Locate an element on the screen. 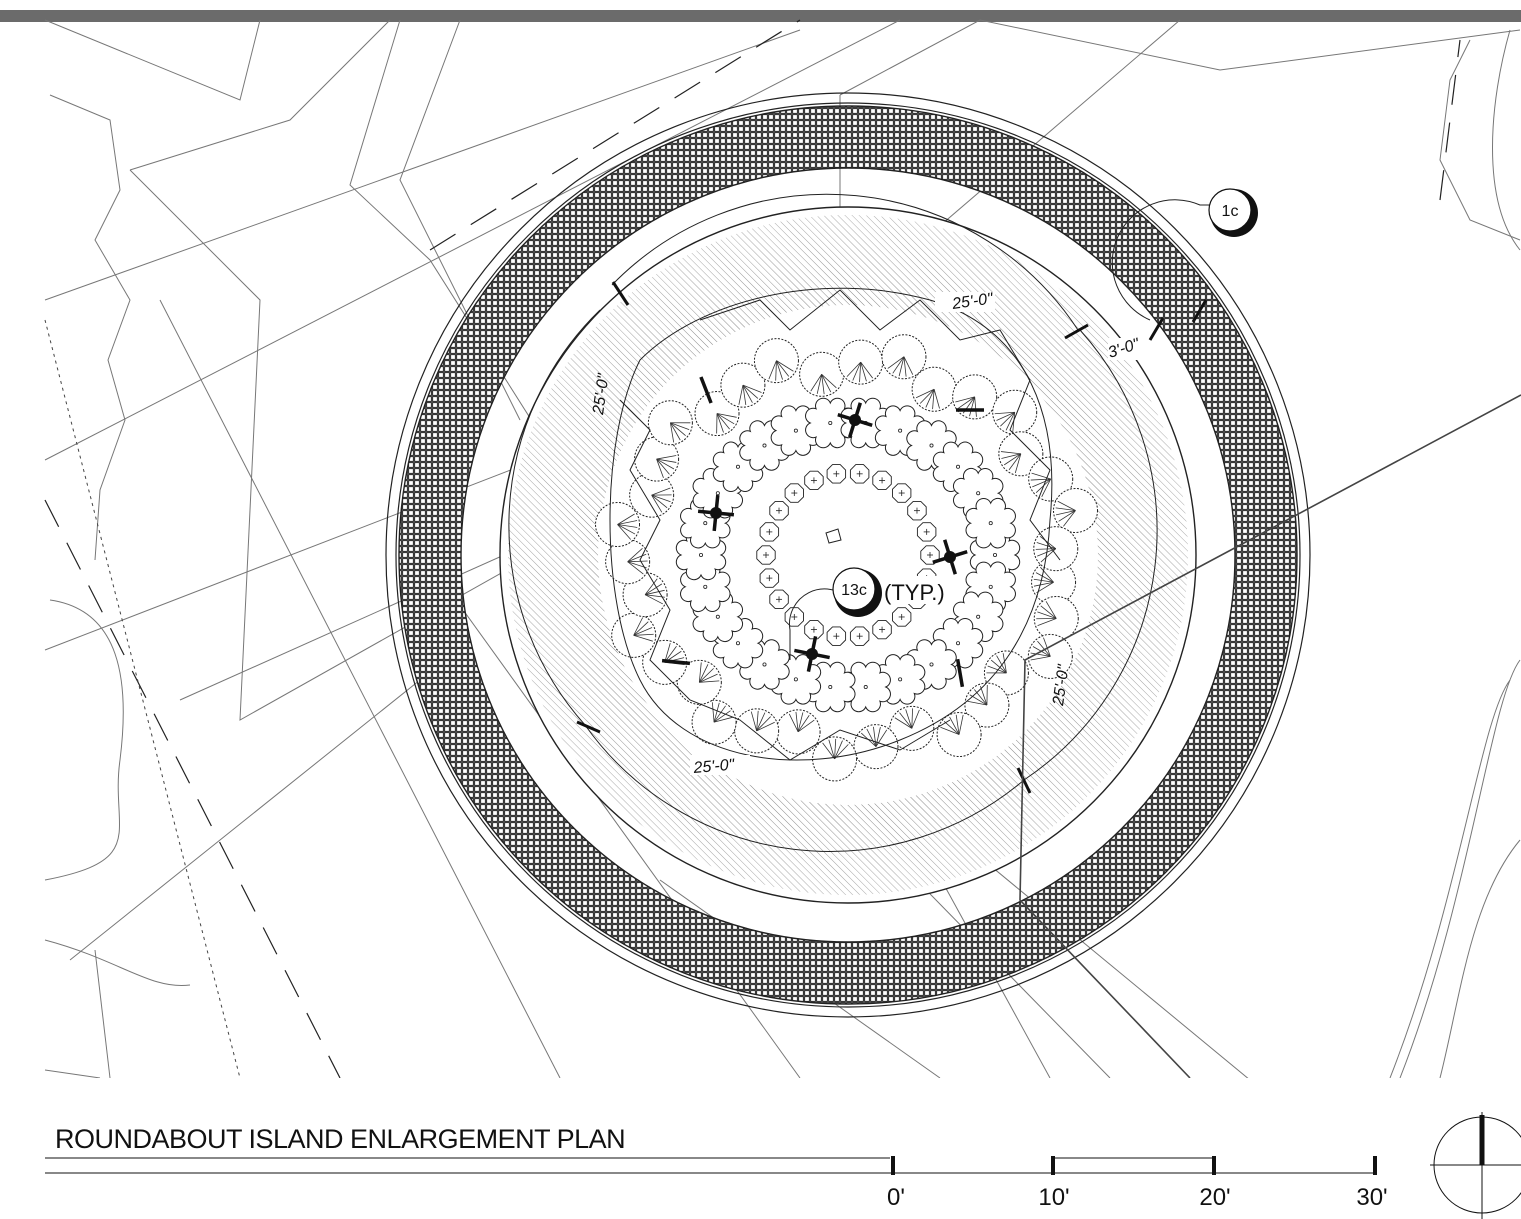 Image resolution: width=1521 pixels, height=1219 pixels. shade-trees is located at coordinates (822, 532).